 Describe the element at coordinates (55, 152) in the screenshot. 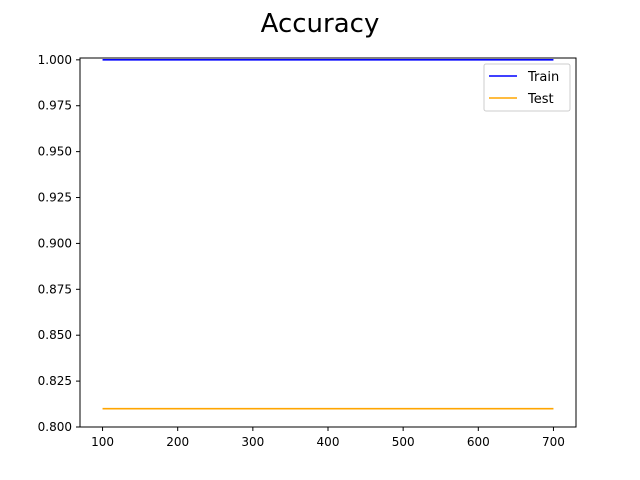

I see `y-tick-label: 0.950` at that location.